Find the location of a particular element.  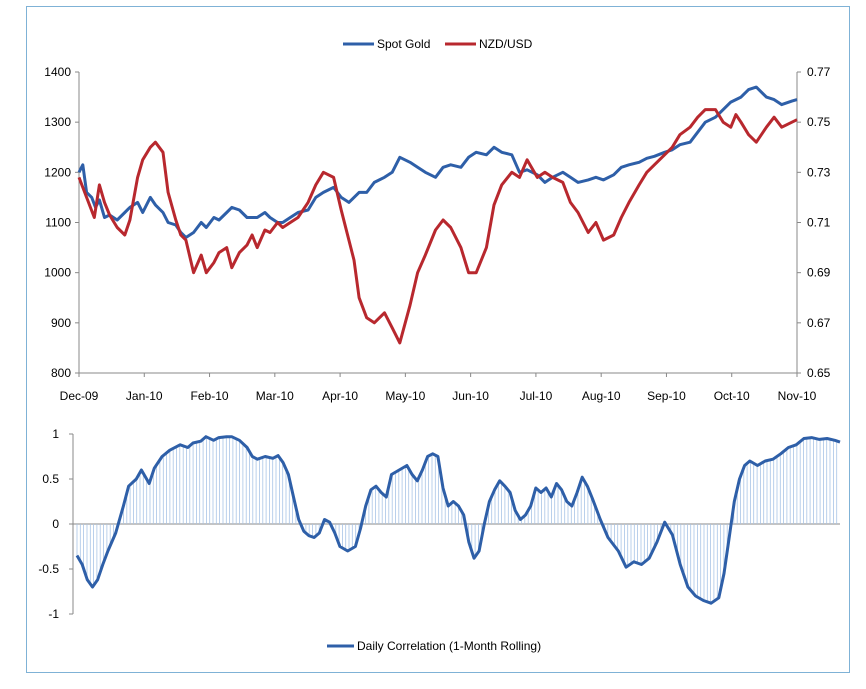

top-x-tick-label: Mar-10 is located at coordinates (275, 396).